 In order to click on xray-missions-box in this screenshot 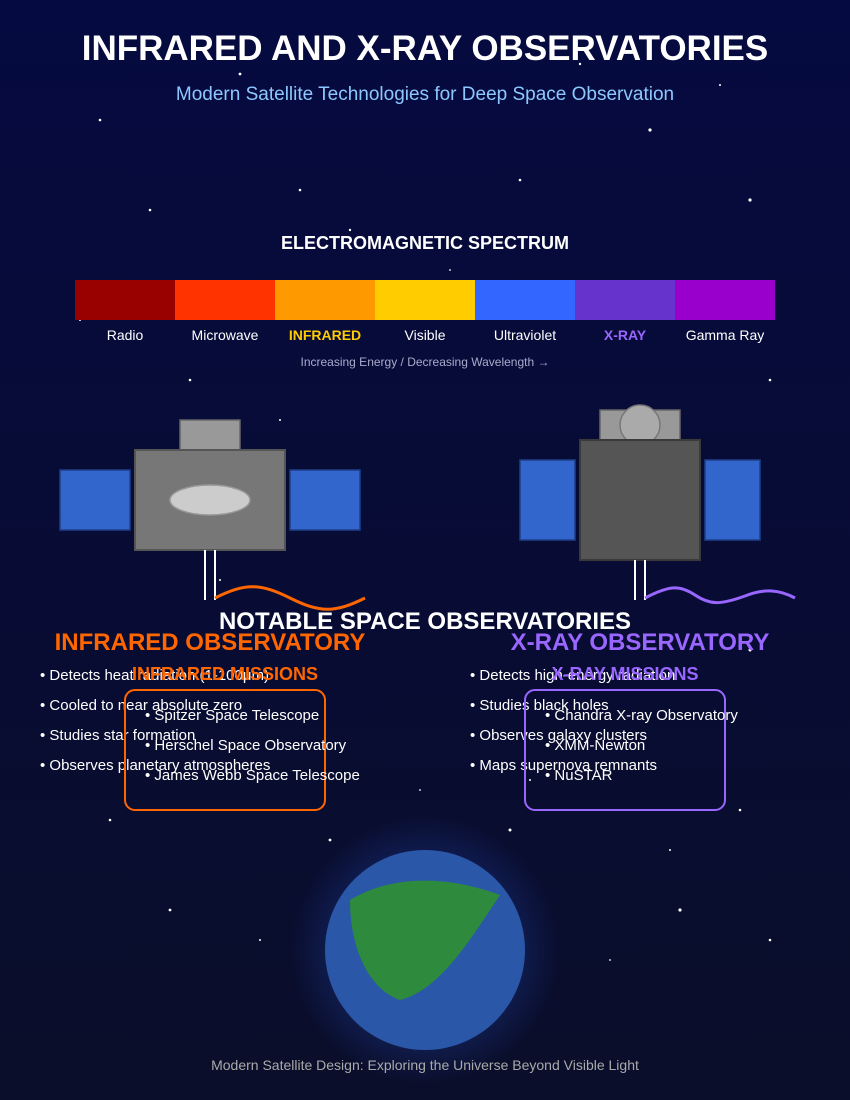, I will do `click(625, 750)`.